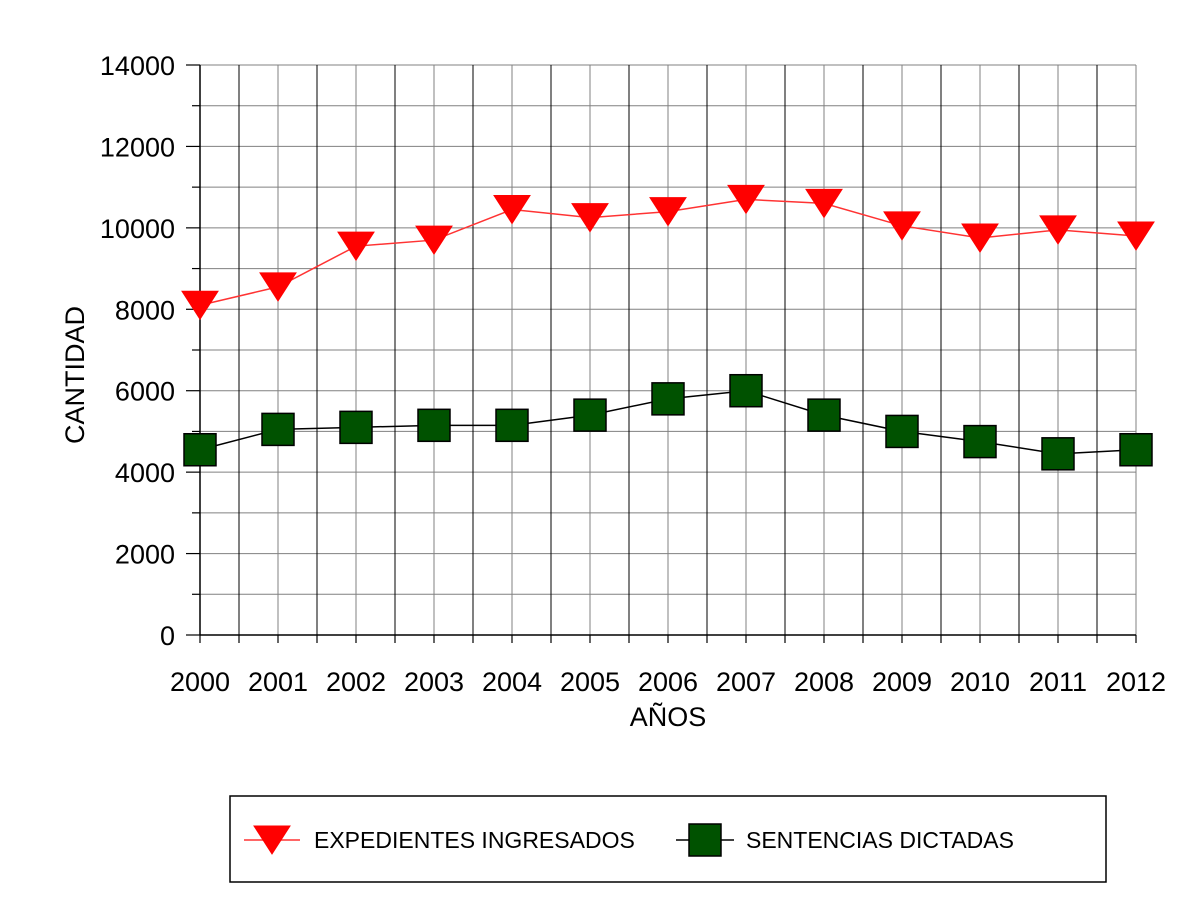 The image size is (1200, 900). I want to click on x-tick-label: 2000, so click(200, 682).